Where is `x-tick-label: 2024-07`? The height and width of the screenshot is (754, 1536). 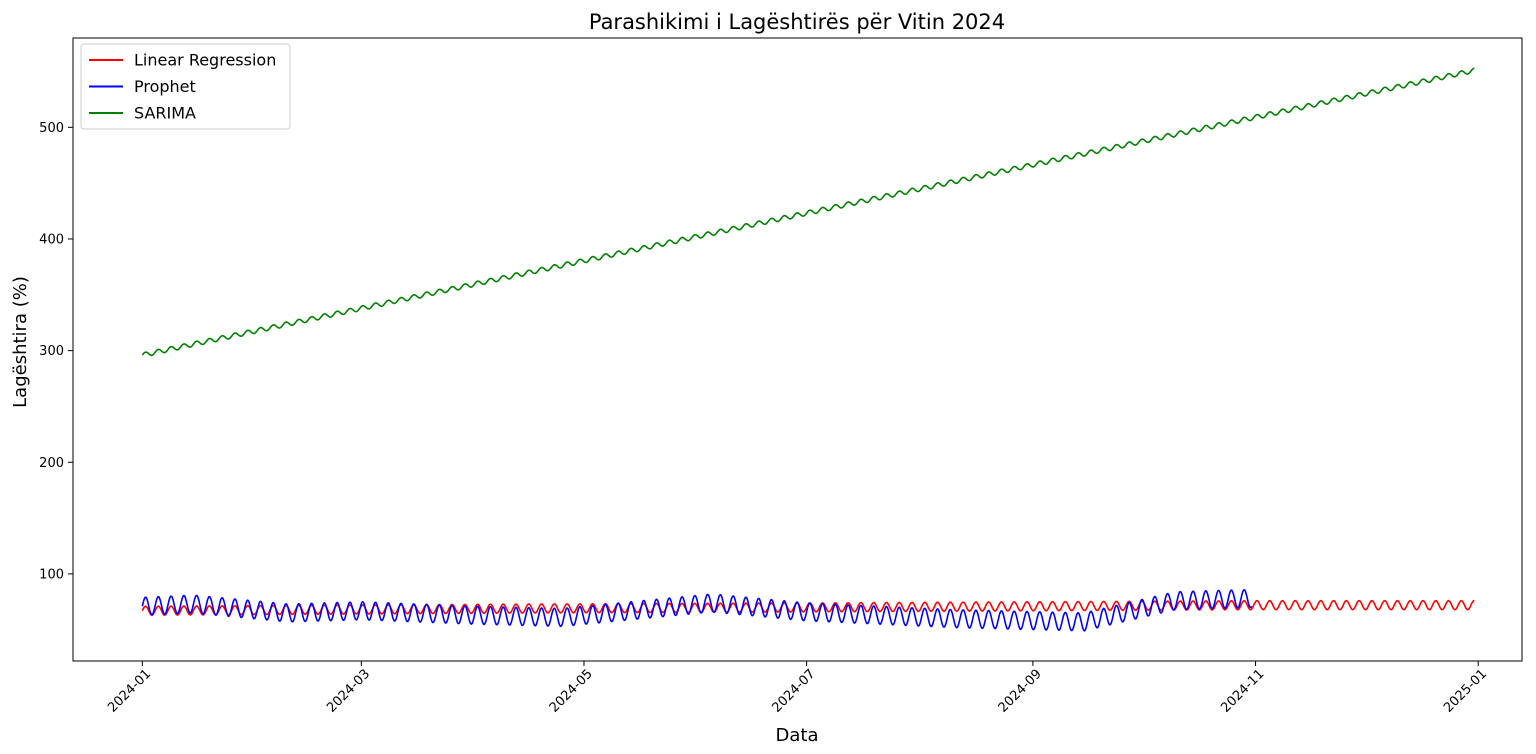
x-tick-label: 2024-07 is located at coordinates (793, 691).